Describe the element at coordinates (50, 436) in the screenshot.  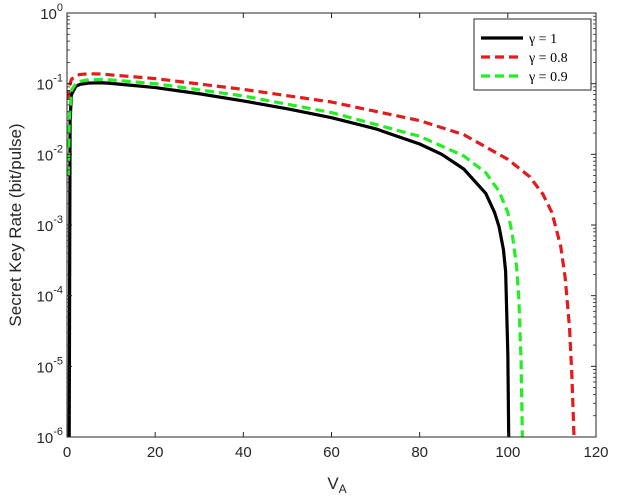
I see `y-tick-label: 10⁻⁶` at that location.